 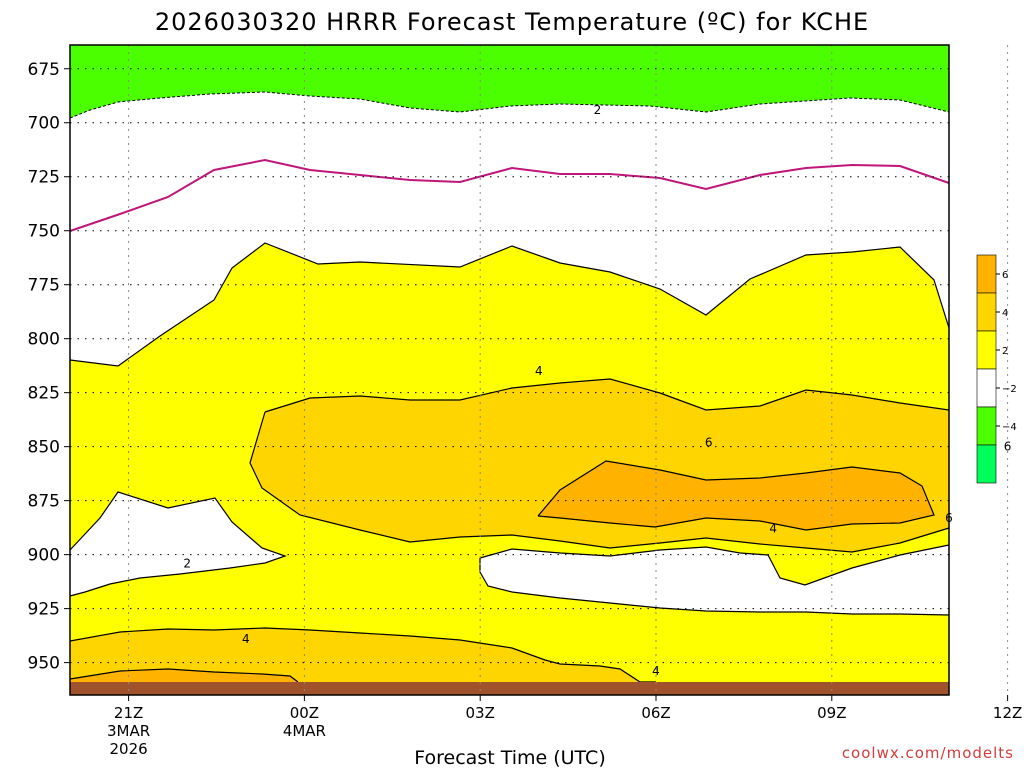 I want to click on plus2-contour-left, so click(x=178, y=544).